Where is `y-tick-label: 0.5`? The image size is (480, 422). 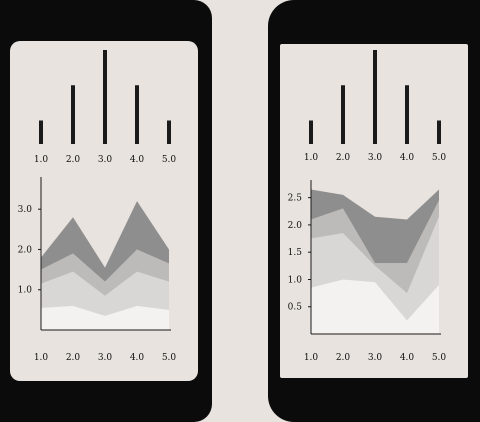 y-tick-label: 0.5 is located at coordinates (295, 308).